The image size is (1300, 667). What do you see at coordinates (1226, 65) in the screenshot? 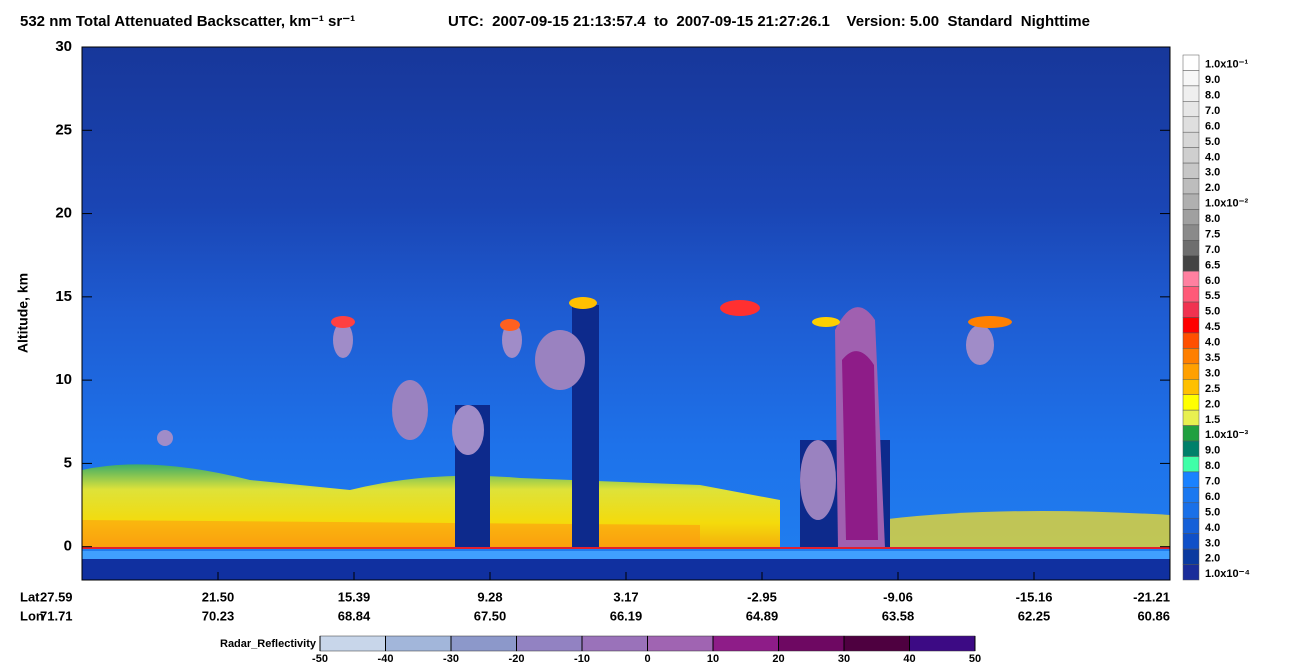
I see `colorbar-label: 1.0x10⁻¹` at bounding box center [1226, 65].